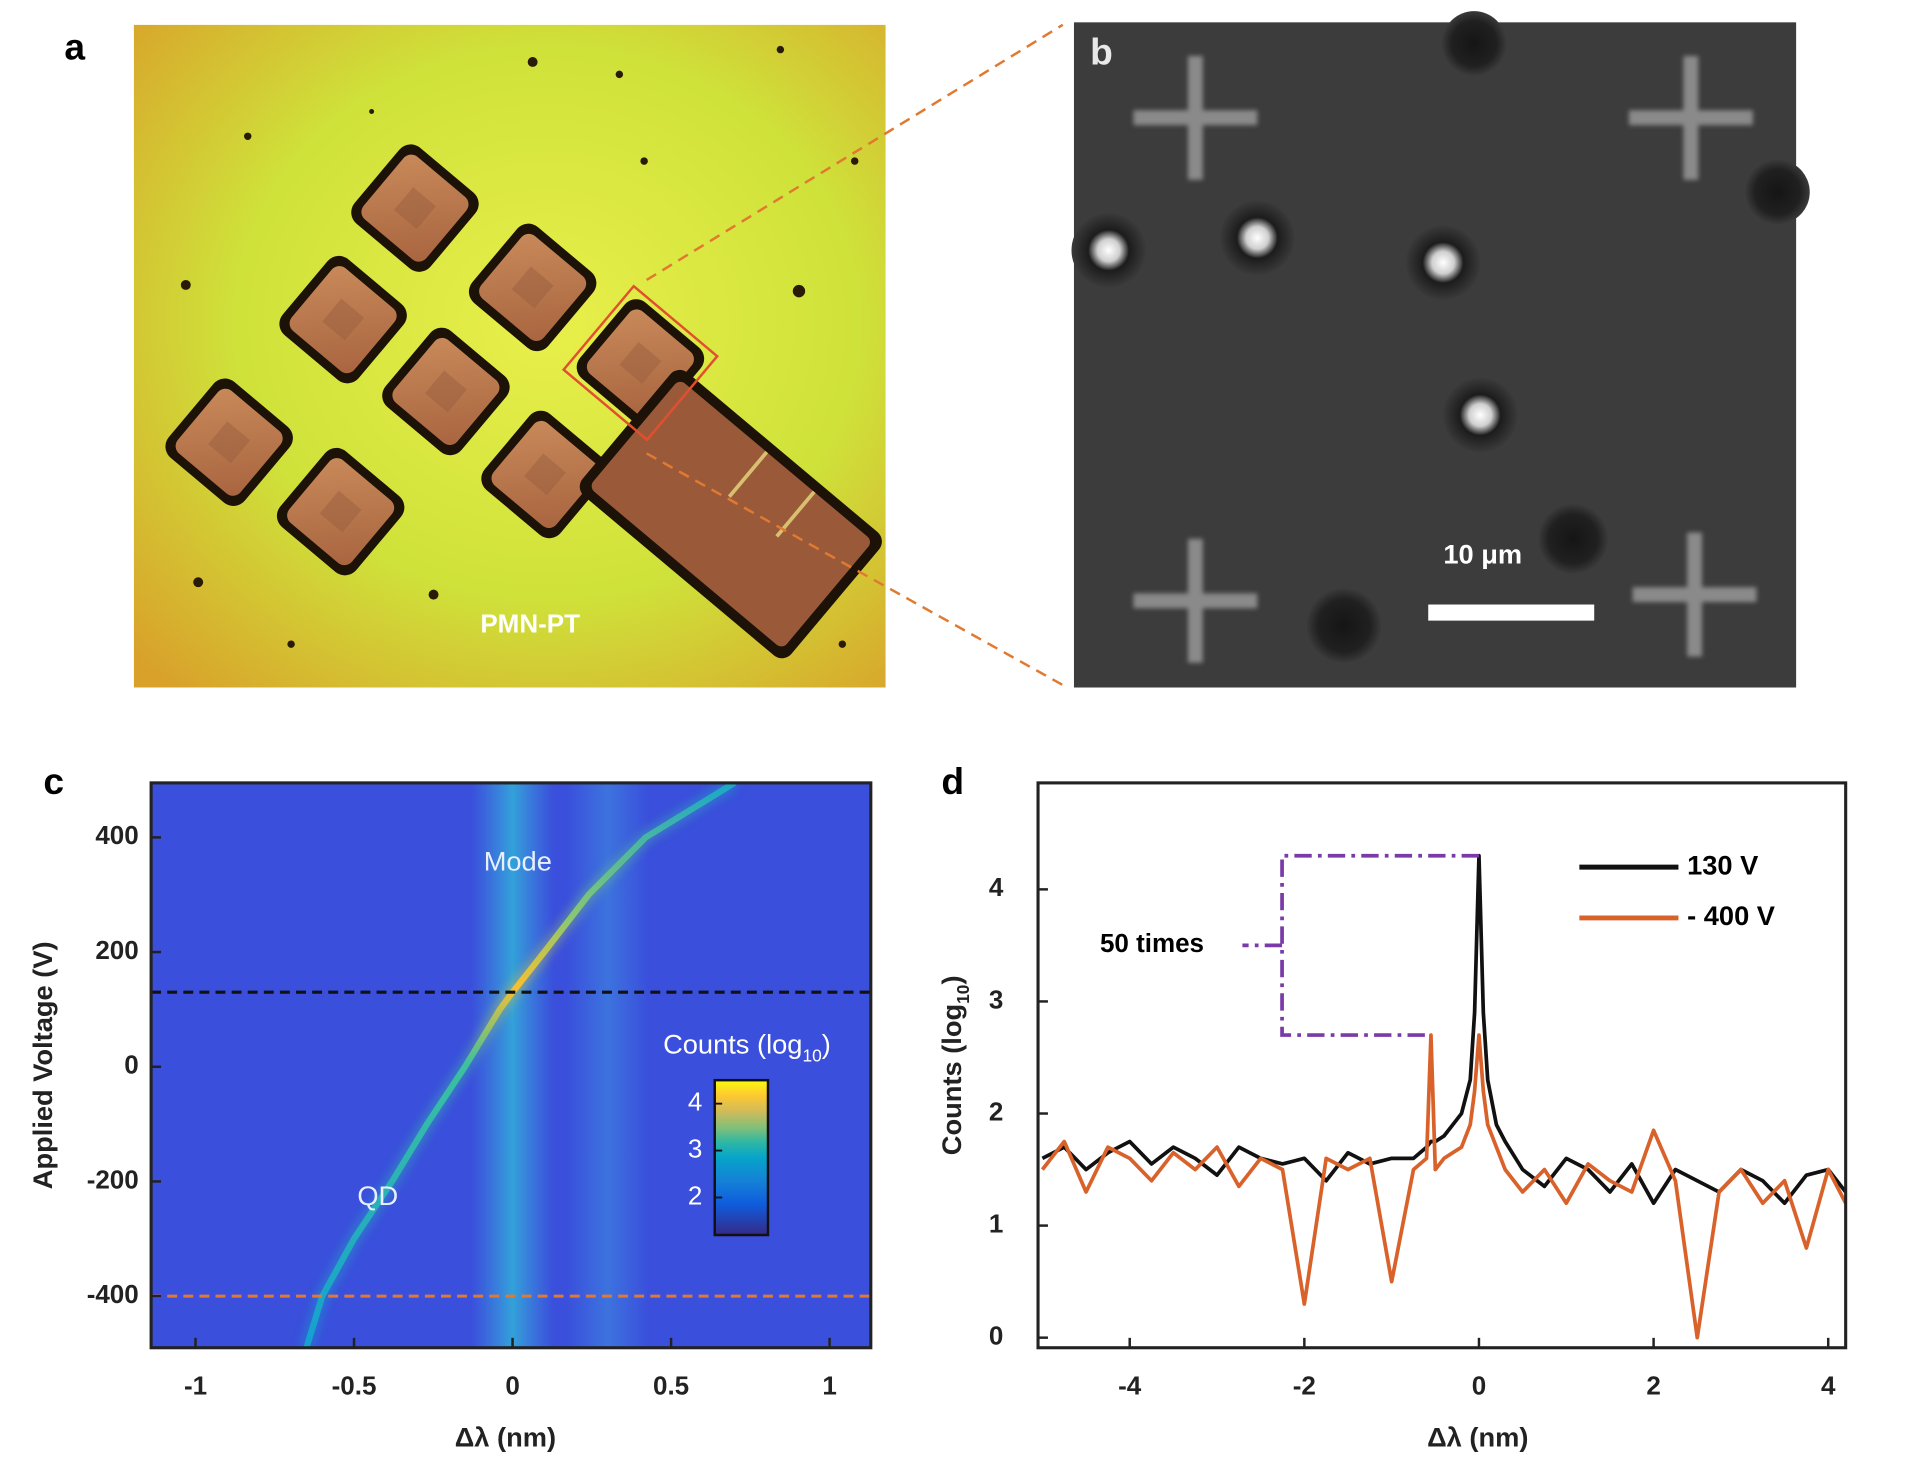  Describe the element at coordinates (1304, 1385) in the screenshot. I see `x-tick-label: -2` at that location.